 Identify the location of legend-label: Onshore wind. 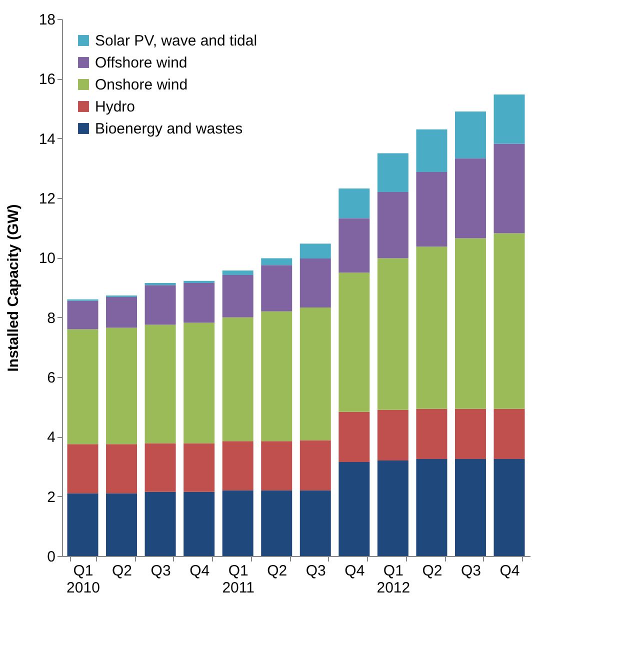
(141, 85).